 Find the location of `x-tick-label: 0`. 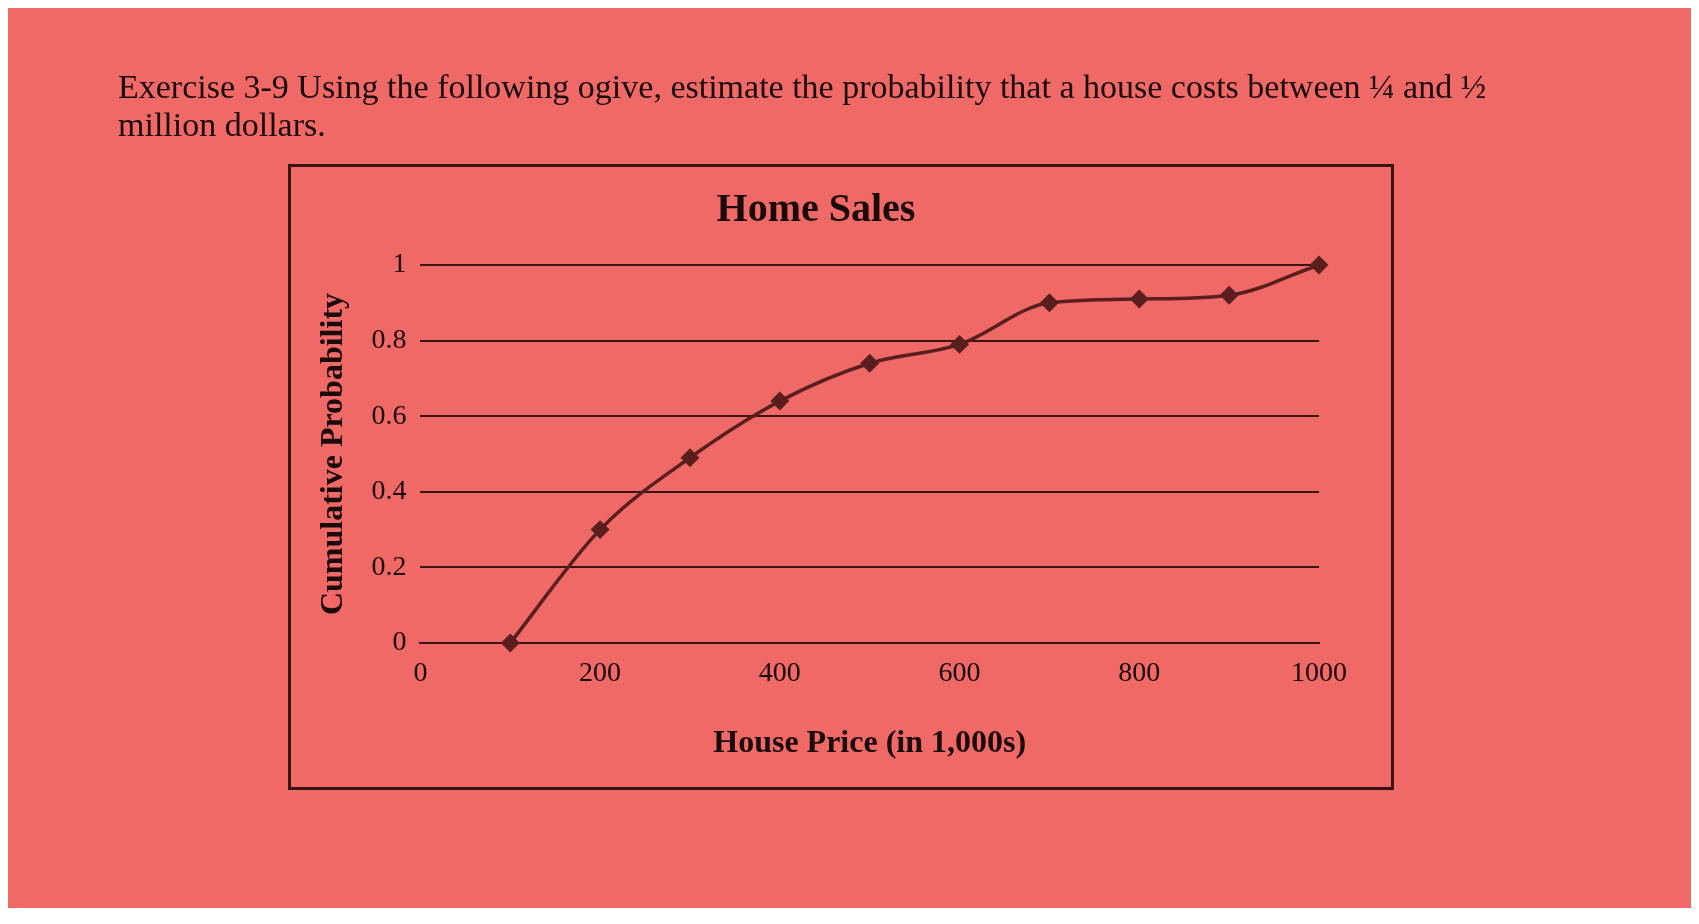

x-tick-label: 0 is located at coordinates (420, 672).